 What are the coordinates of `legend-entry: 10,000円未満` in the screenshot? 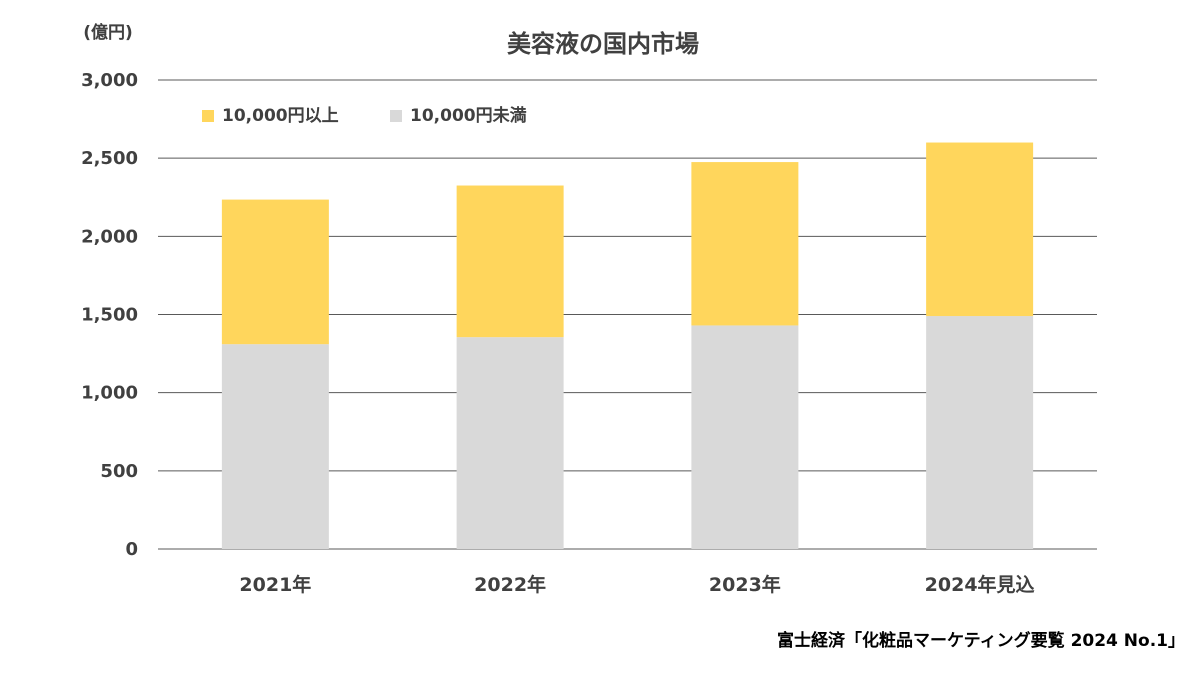 It's located at (468, 115).